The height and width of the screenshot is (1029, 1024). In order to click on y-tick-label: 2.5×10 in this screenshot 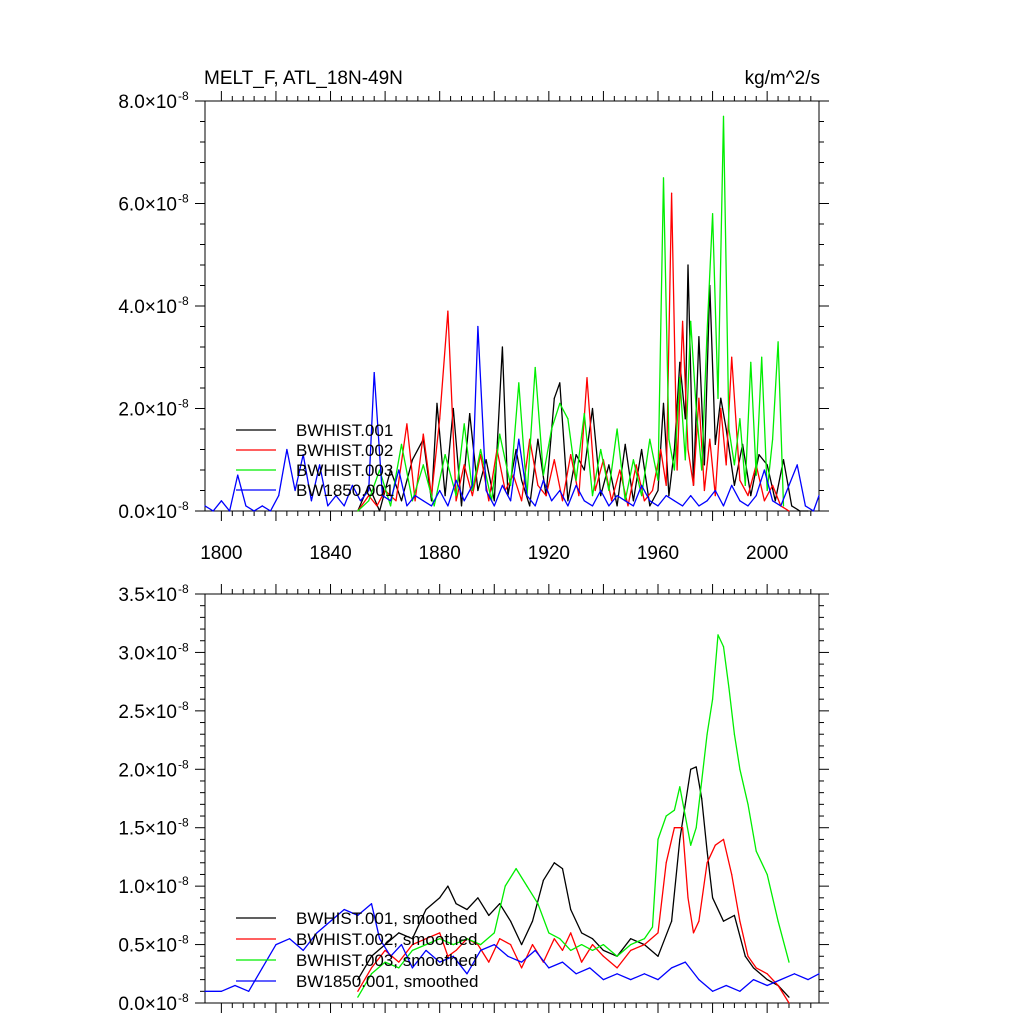, I will do `click(147, 712)`.